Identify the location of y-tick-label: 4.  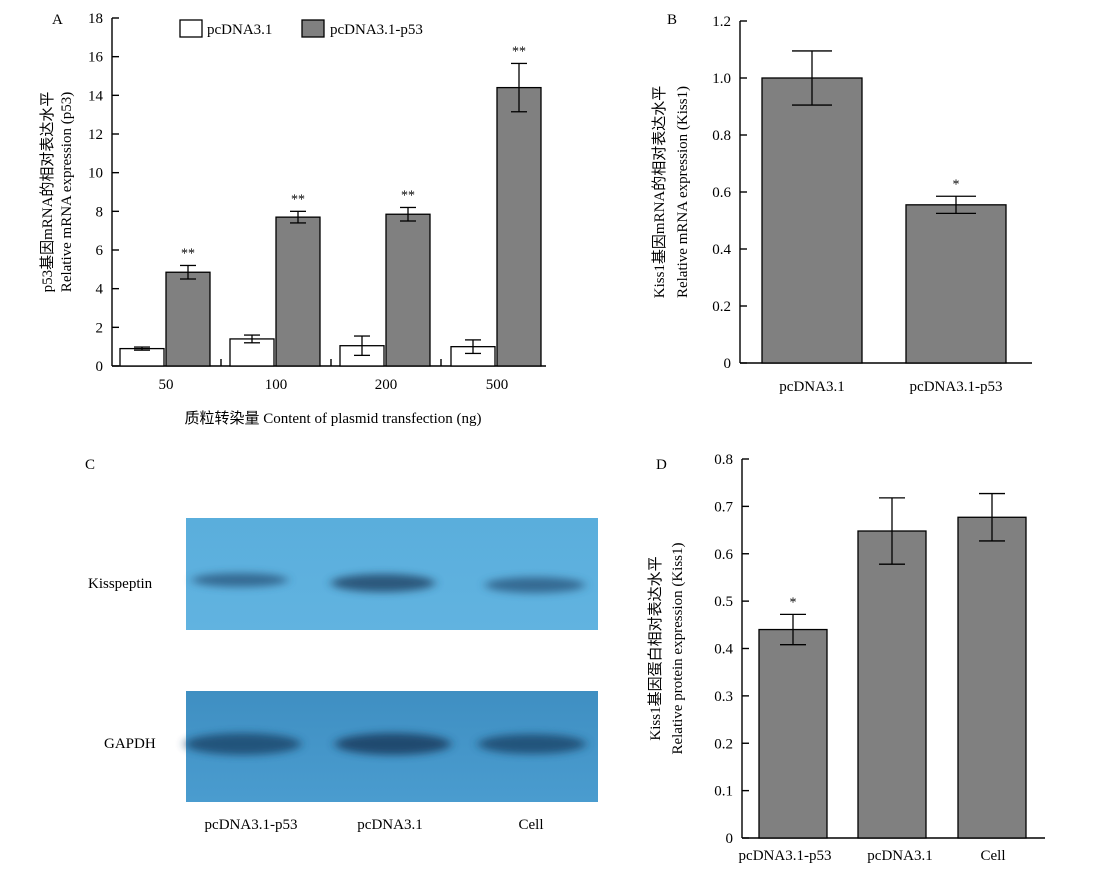
(100, 290).